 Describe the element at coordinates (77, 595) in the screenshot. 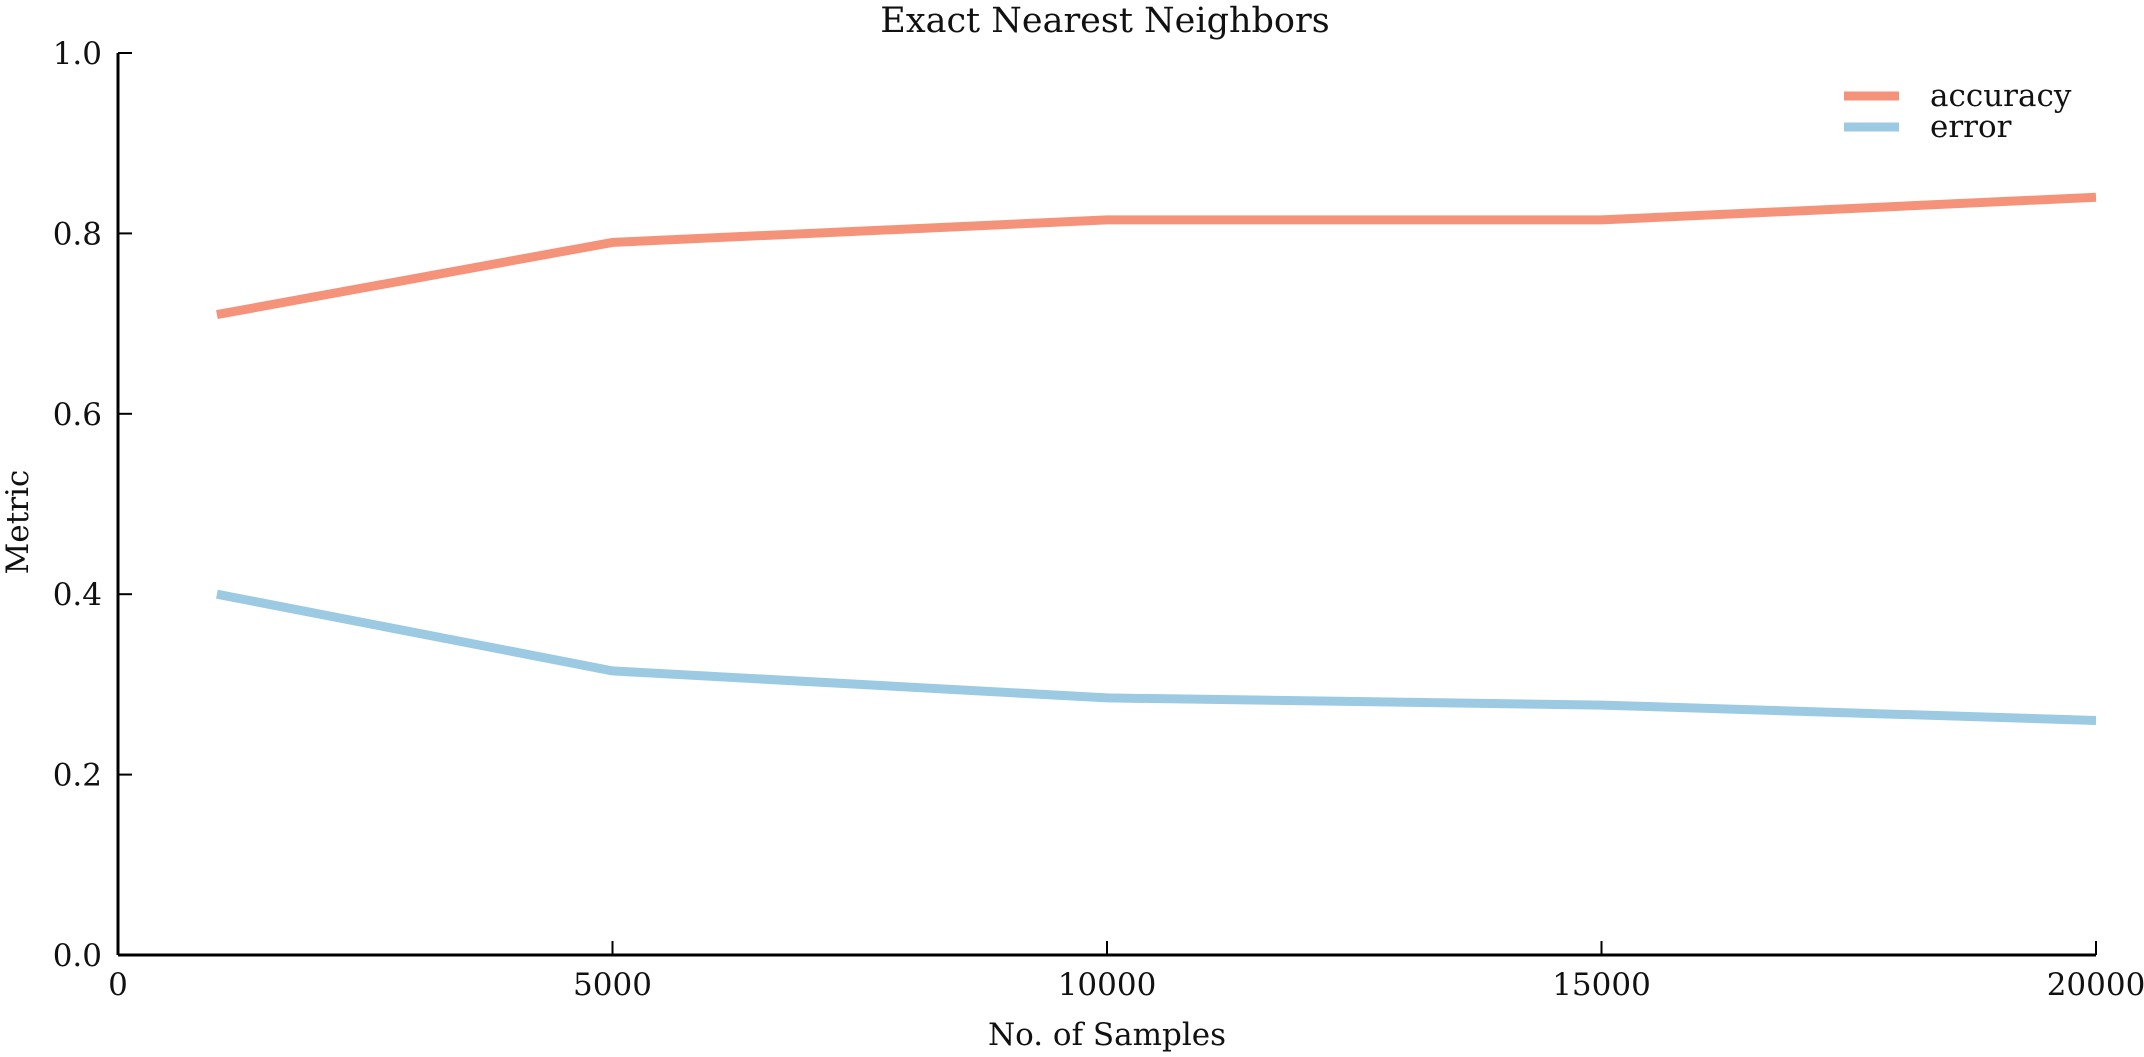

I see `y-tick-label: 0.4` at that location.